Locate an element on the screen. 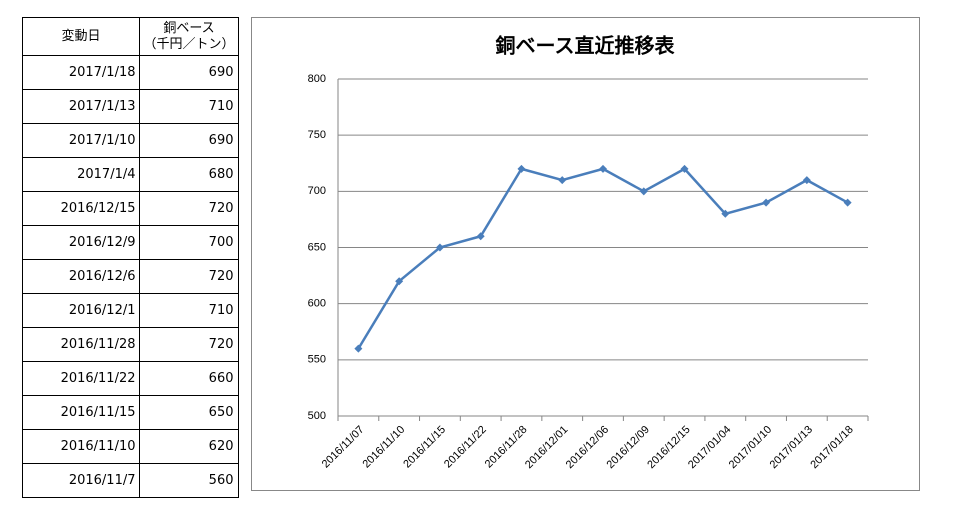 The height and width of the screenshot is (513, 956). price-cell: 650 is located at coordinates (221, 412).